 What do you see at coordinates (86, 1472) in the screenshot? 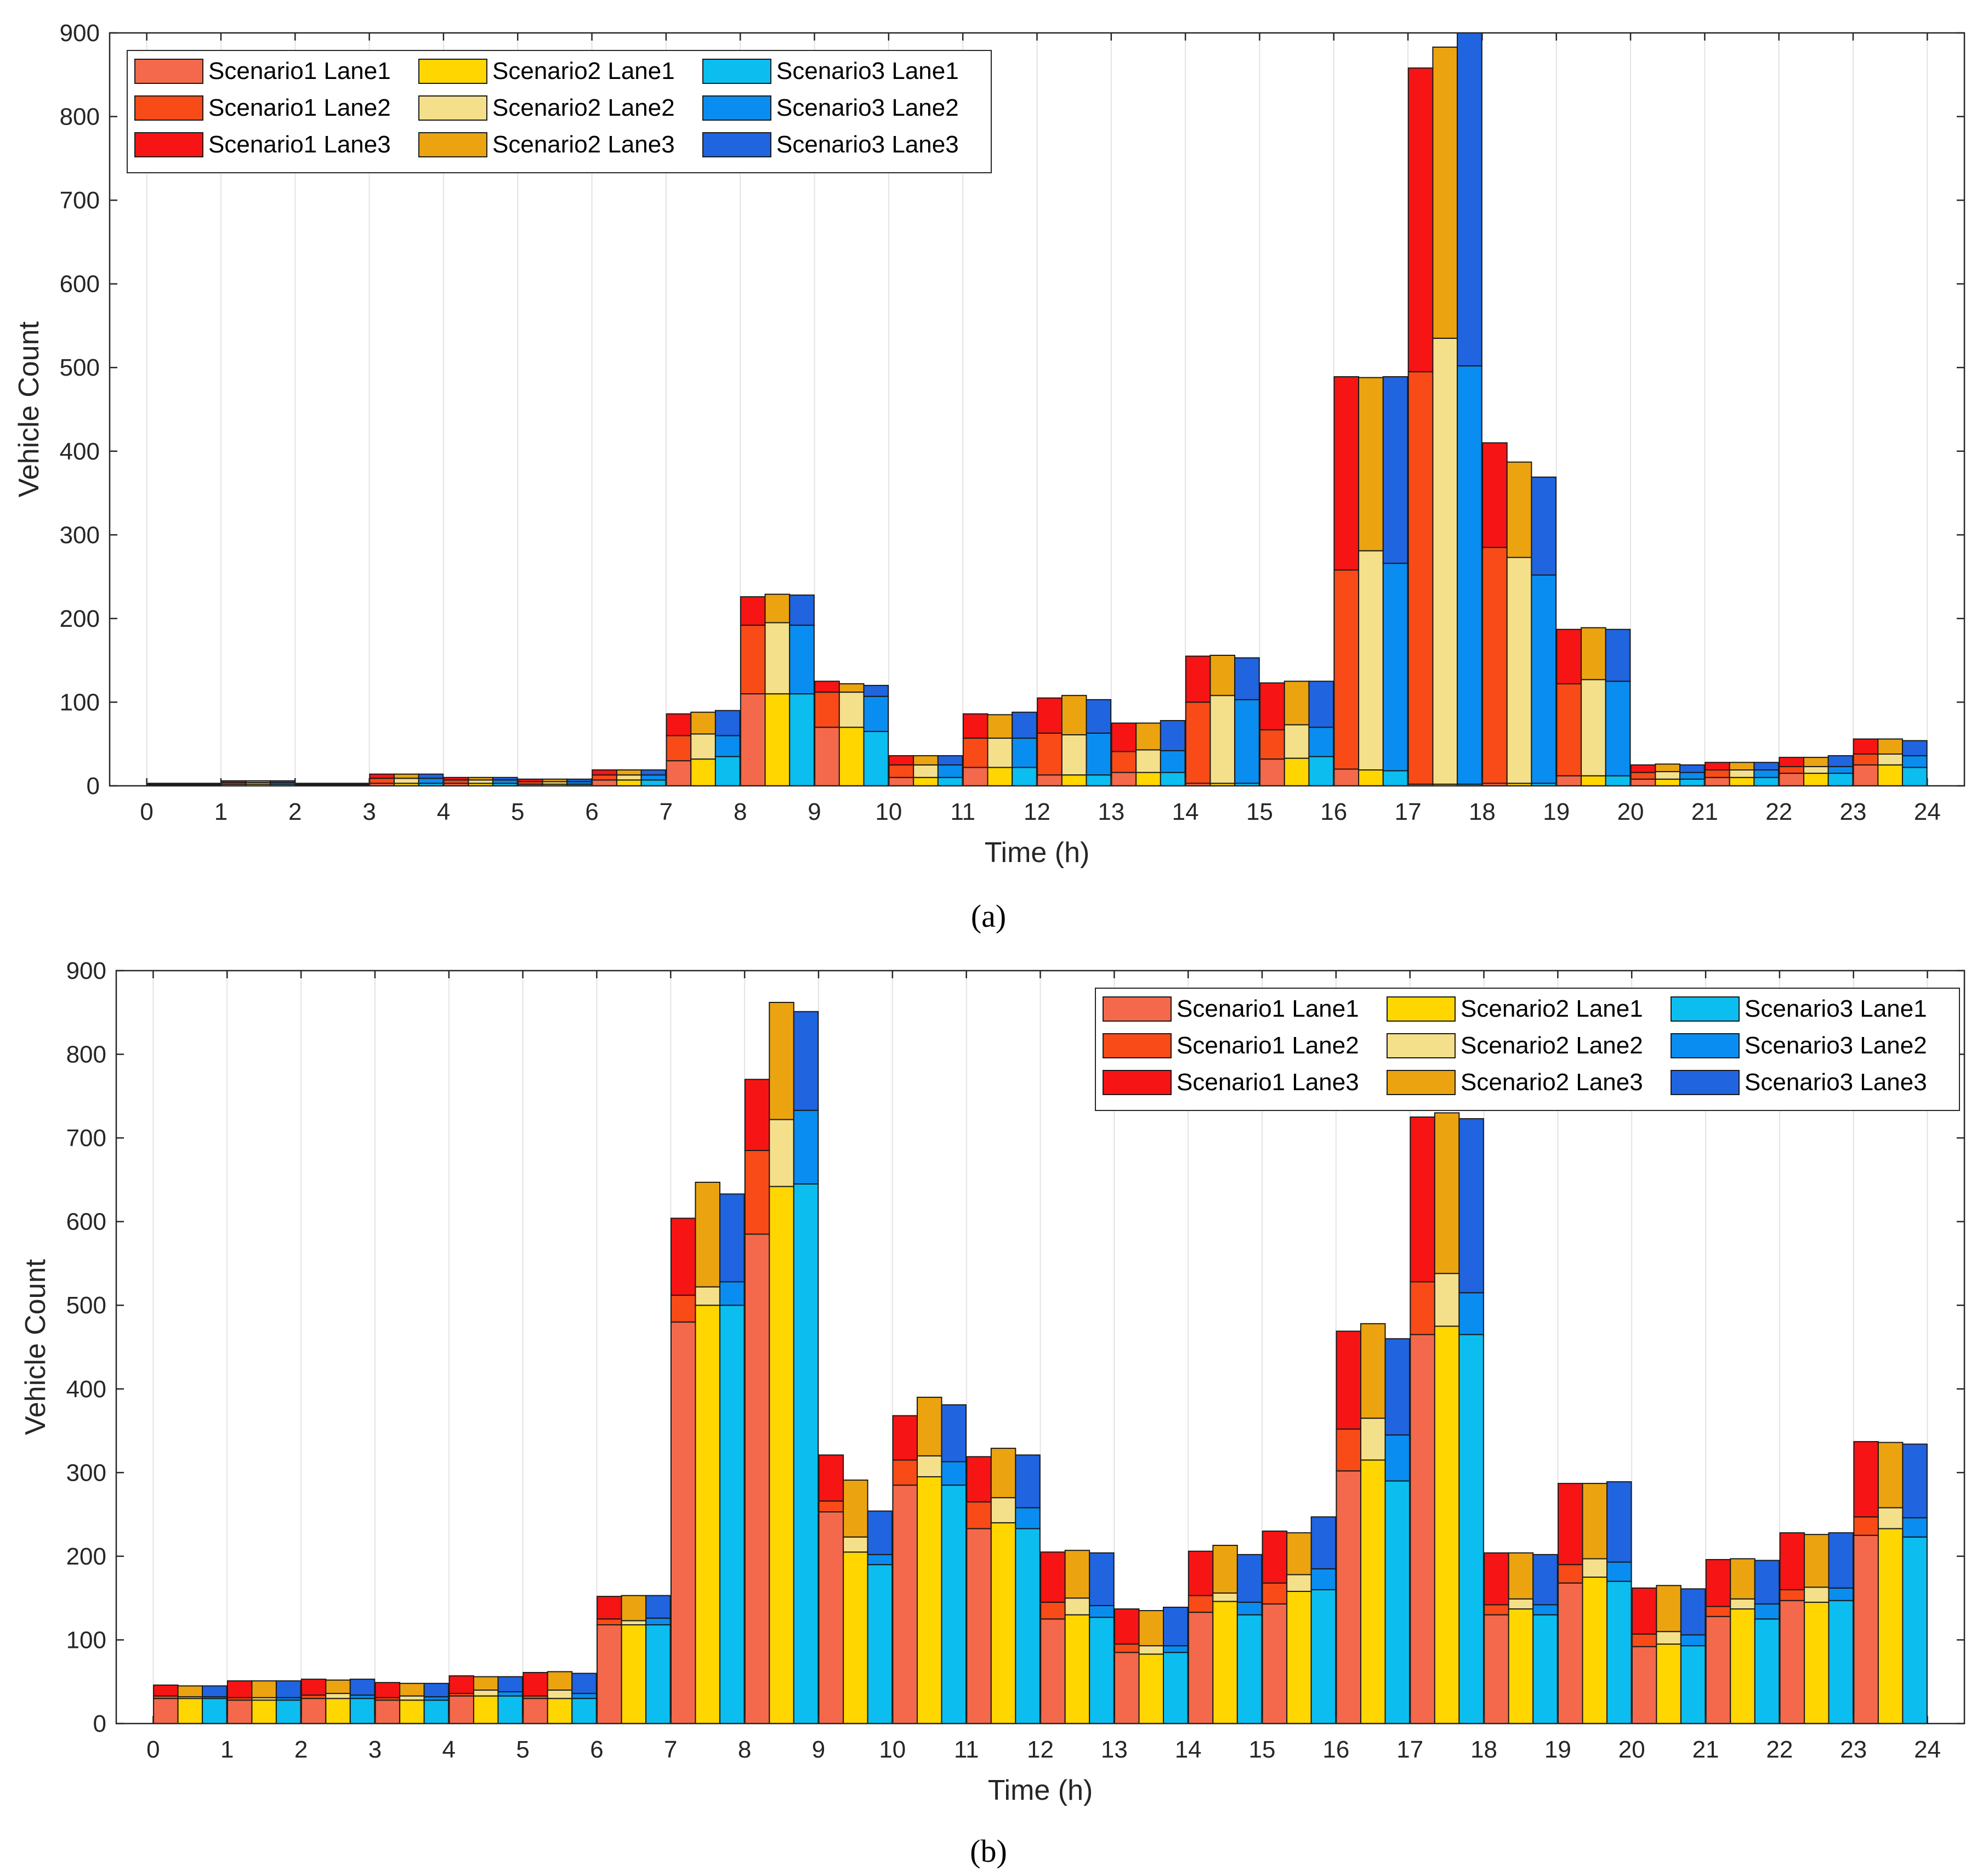
I see `y-tick-label: 300` at bounding box center [86, 1472].